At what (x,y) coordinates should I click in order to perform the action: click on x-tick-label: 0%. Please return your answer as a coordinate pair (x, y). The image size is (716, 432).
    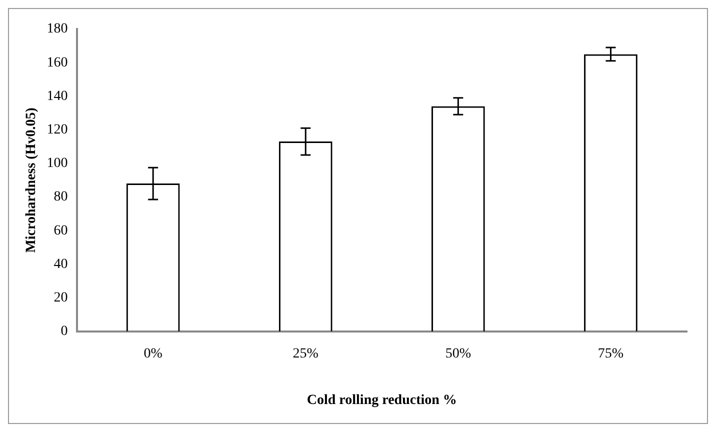
    Looking at the image, I should click on (153, 354).